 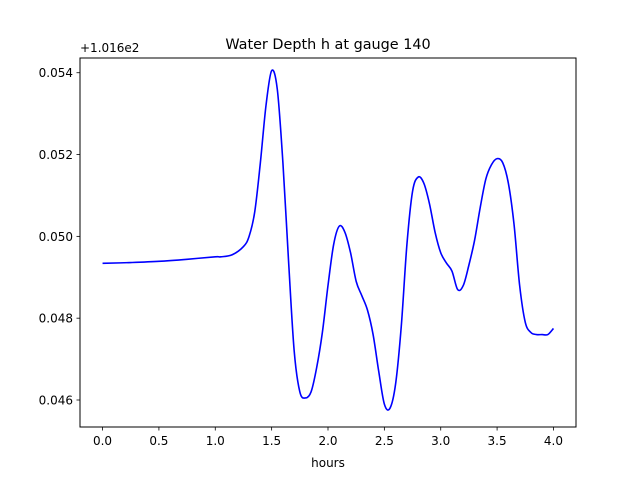 What do you see at coordinates (102, 441) in the screenshot?
I see `x-tick-label: 0.0` at bounding box center [102, 441].